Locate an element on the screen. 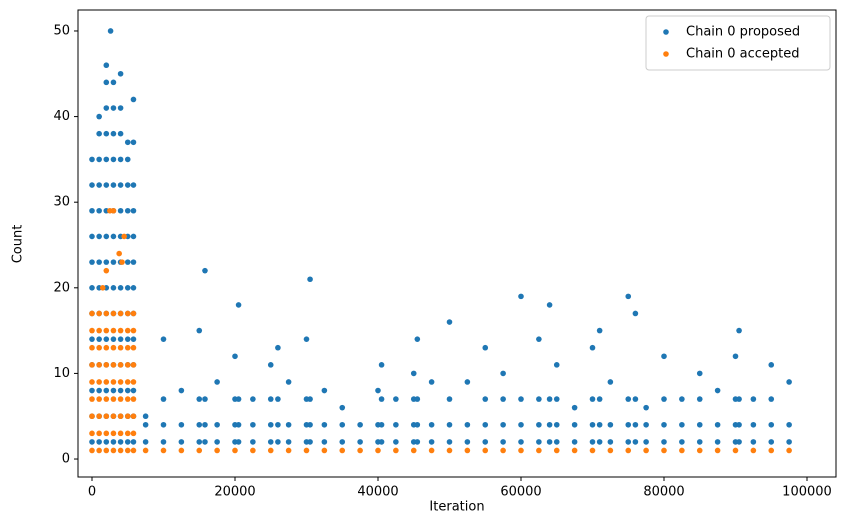  legend-marker is located at coordinates (666, 32).